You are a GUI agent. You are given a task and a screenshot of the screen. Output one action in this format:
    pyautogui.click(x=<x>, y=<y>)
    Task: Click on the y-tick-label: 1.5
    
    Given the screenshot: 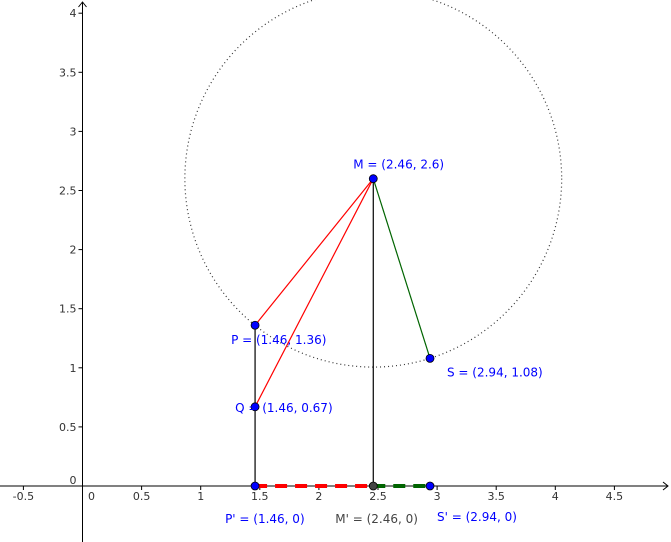 What is the action you would take?
    pyautogui.click(x=68, y=309)
    